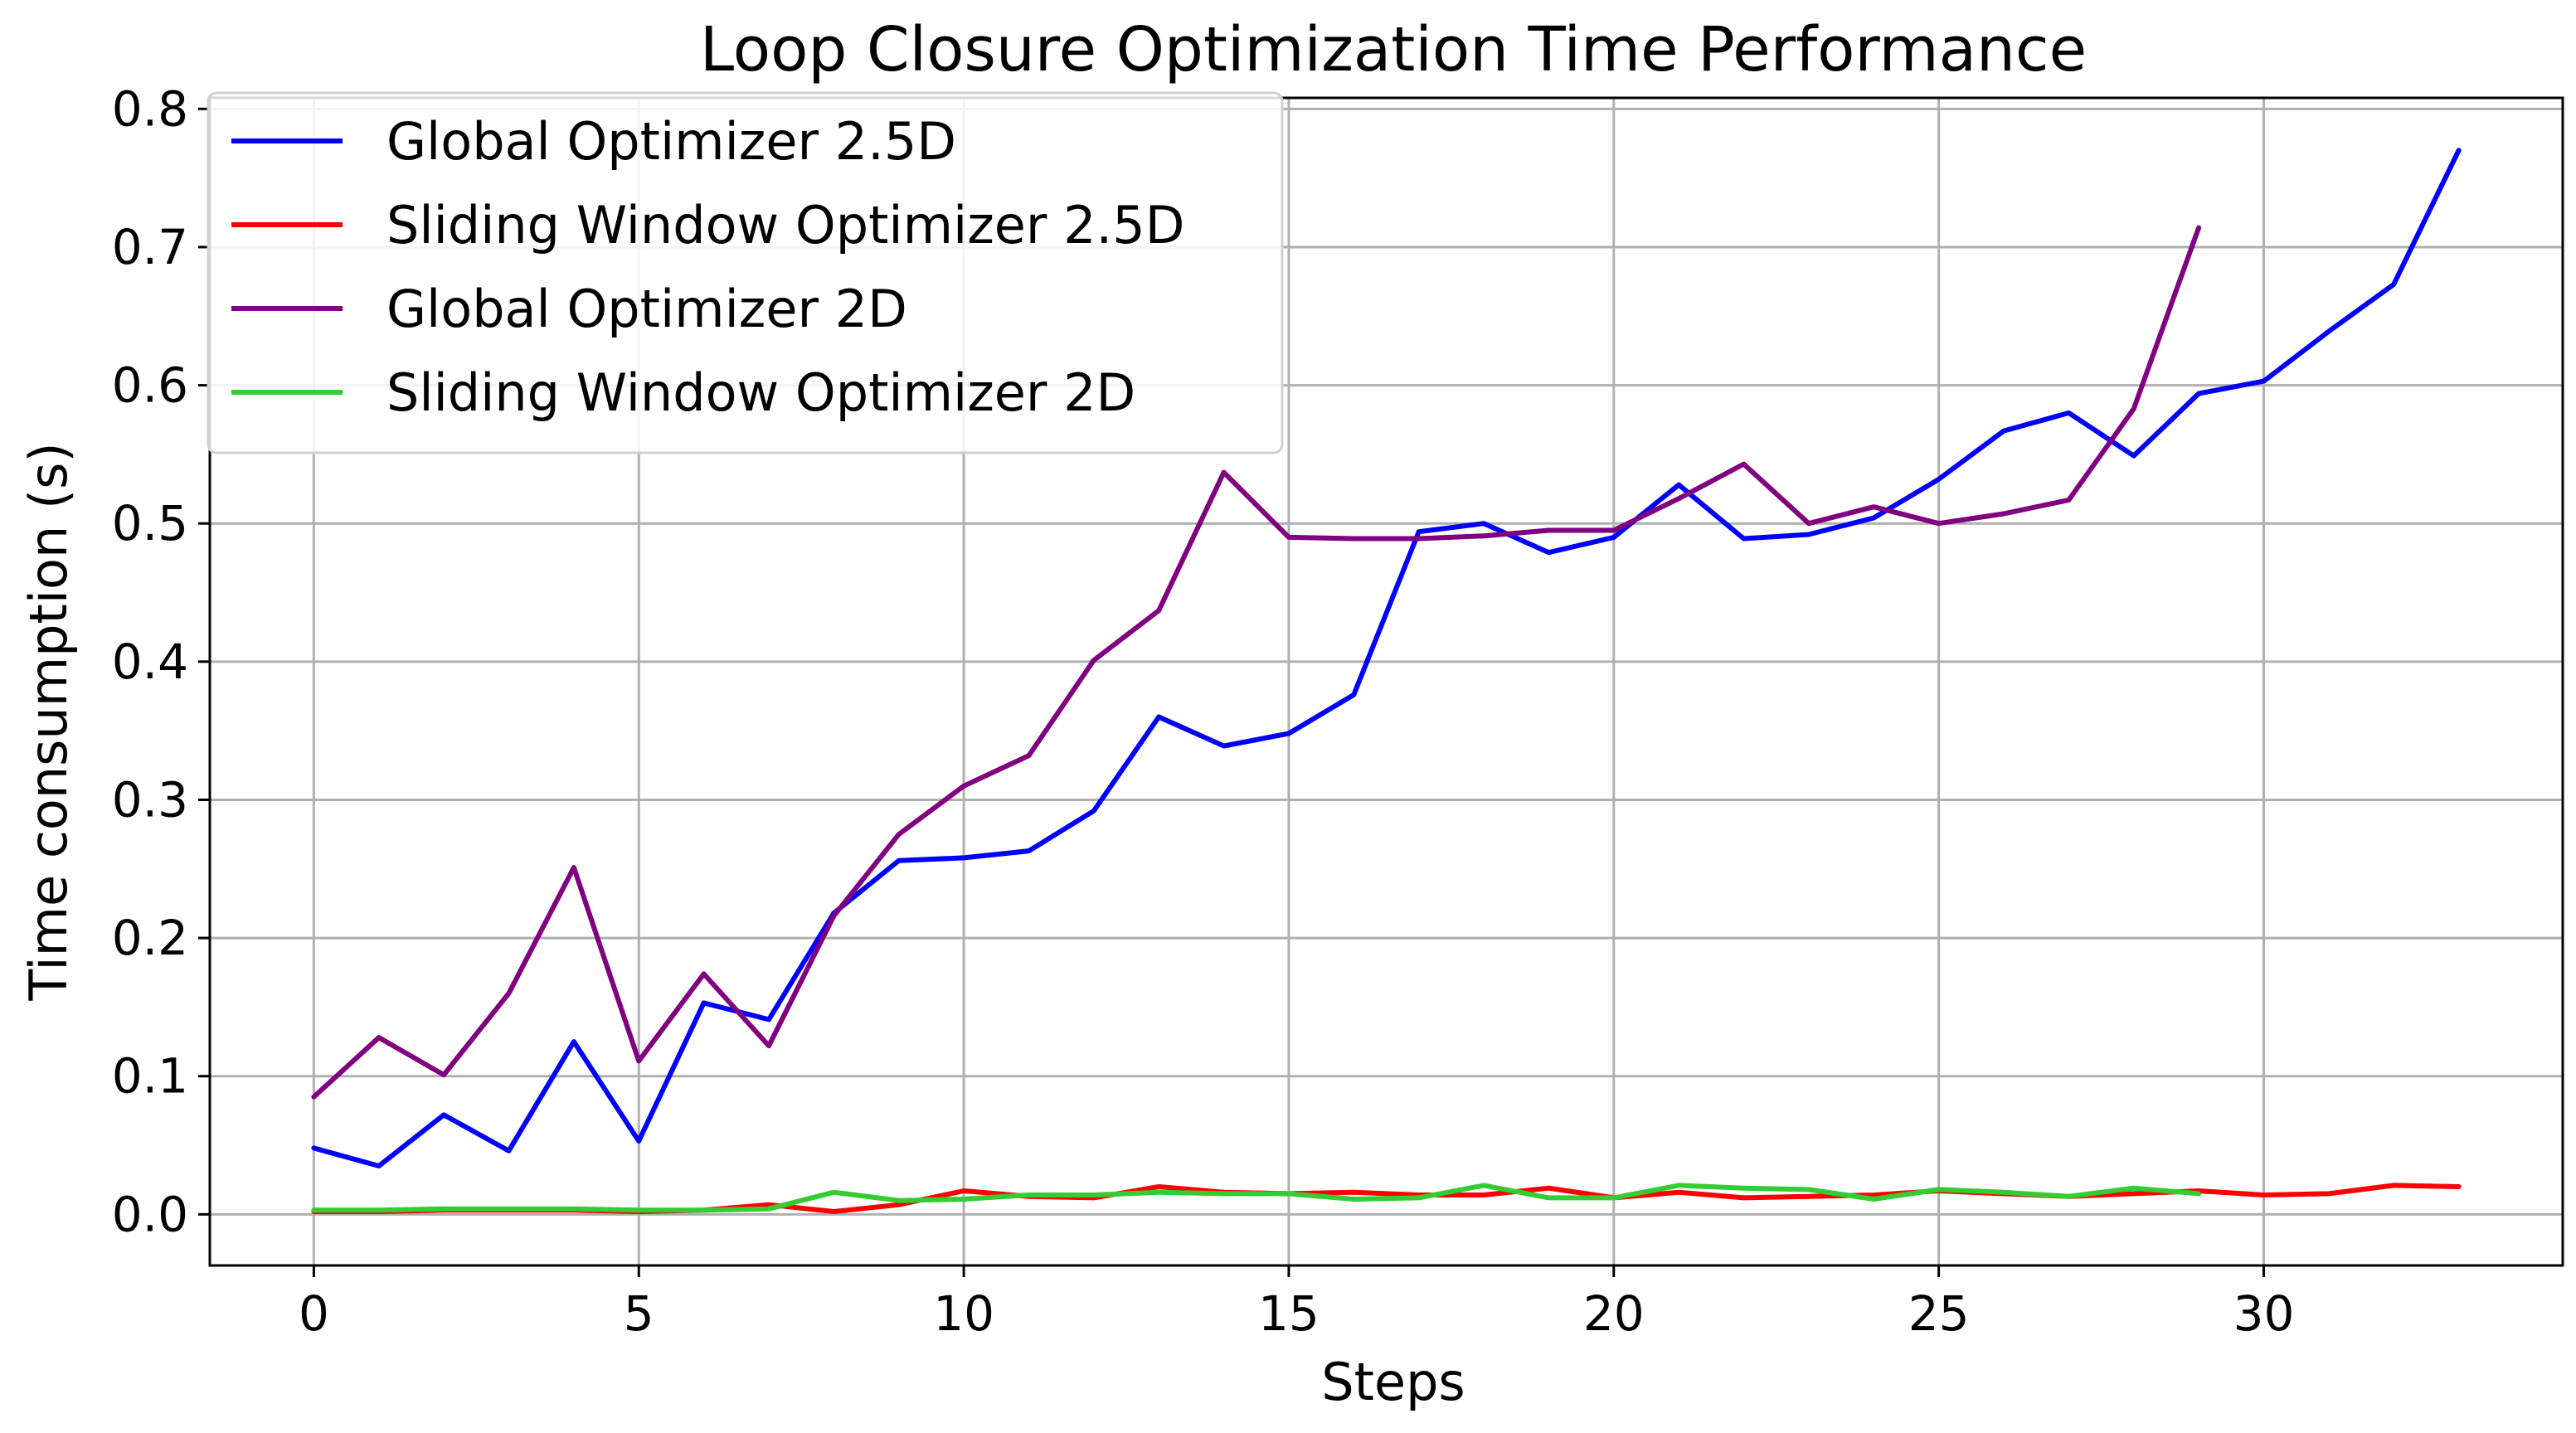  I want to click on x-tick-label: 20, so click(1614, 1313).